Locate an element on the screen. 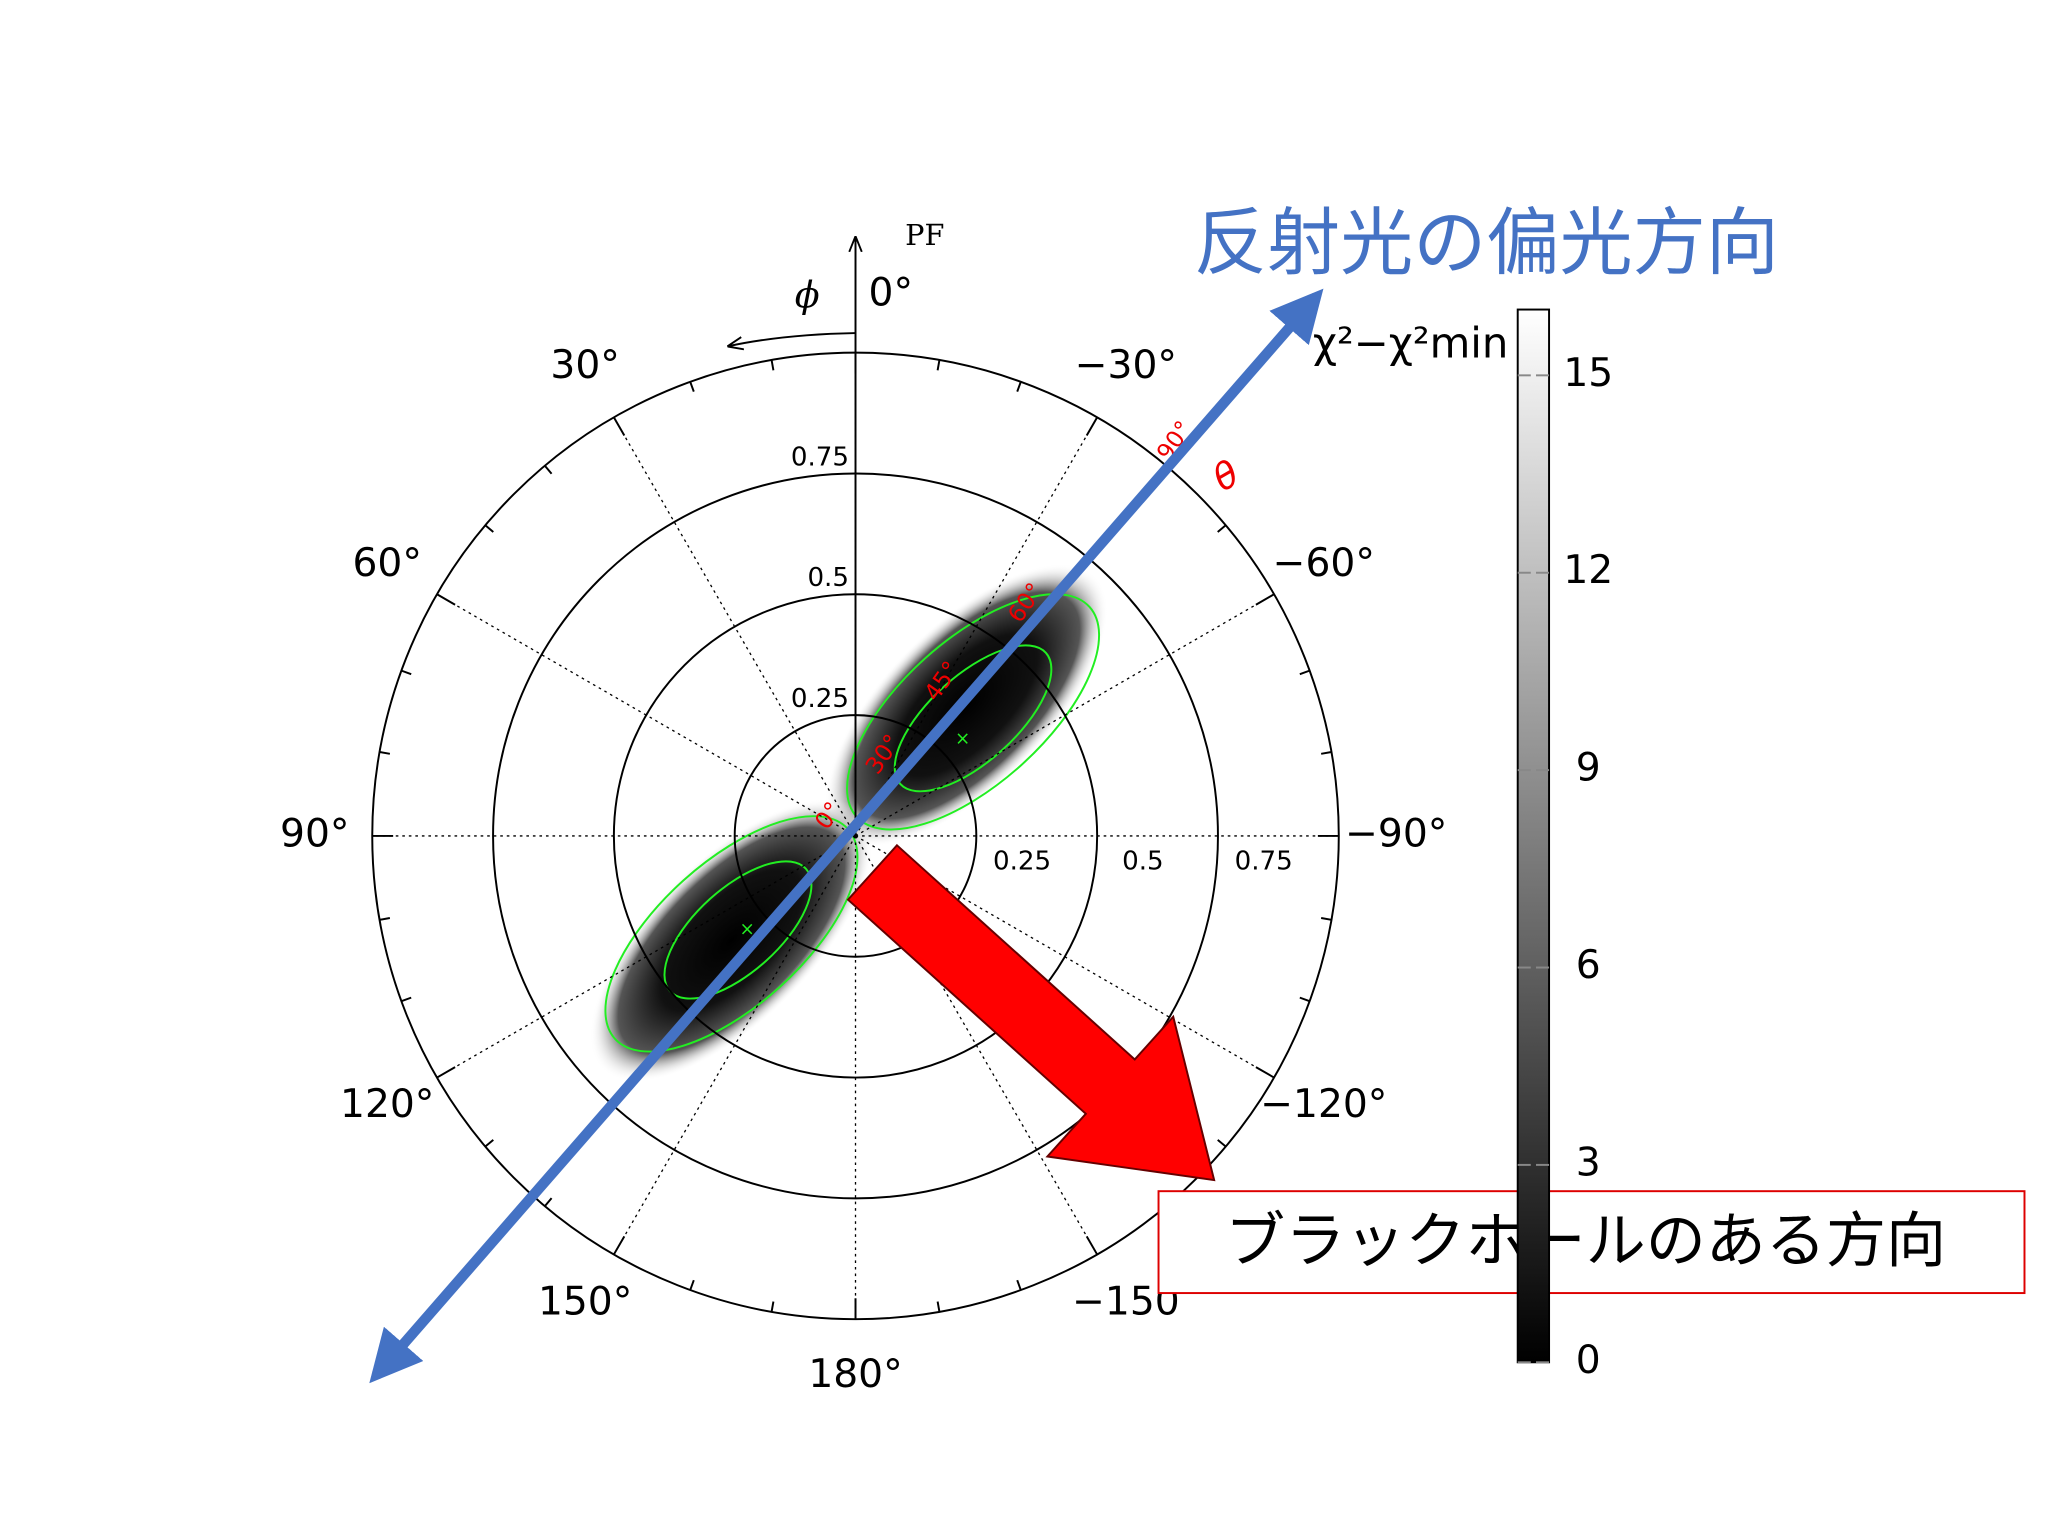 The height and width of the screenshot is (1536, 2048). colorbar-tick-label: 12 is located at coordinates (1588, 570).